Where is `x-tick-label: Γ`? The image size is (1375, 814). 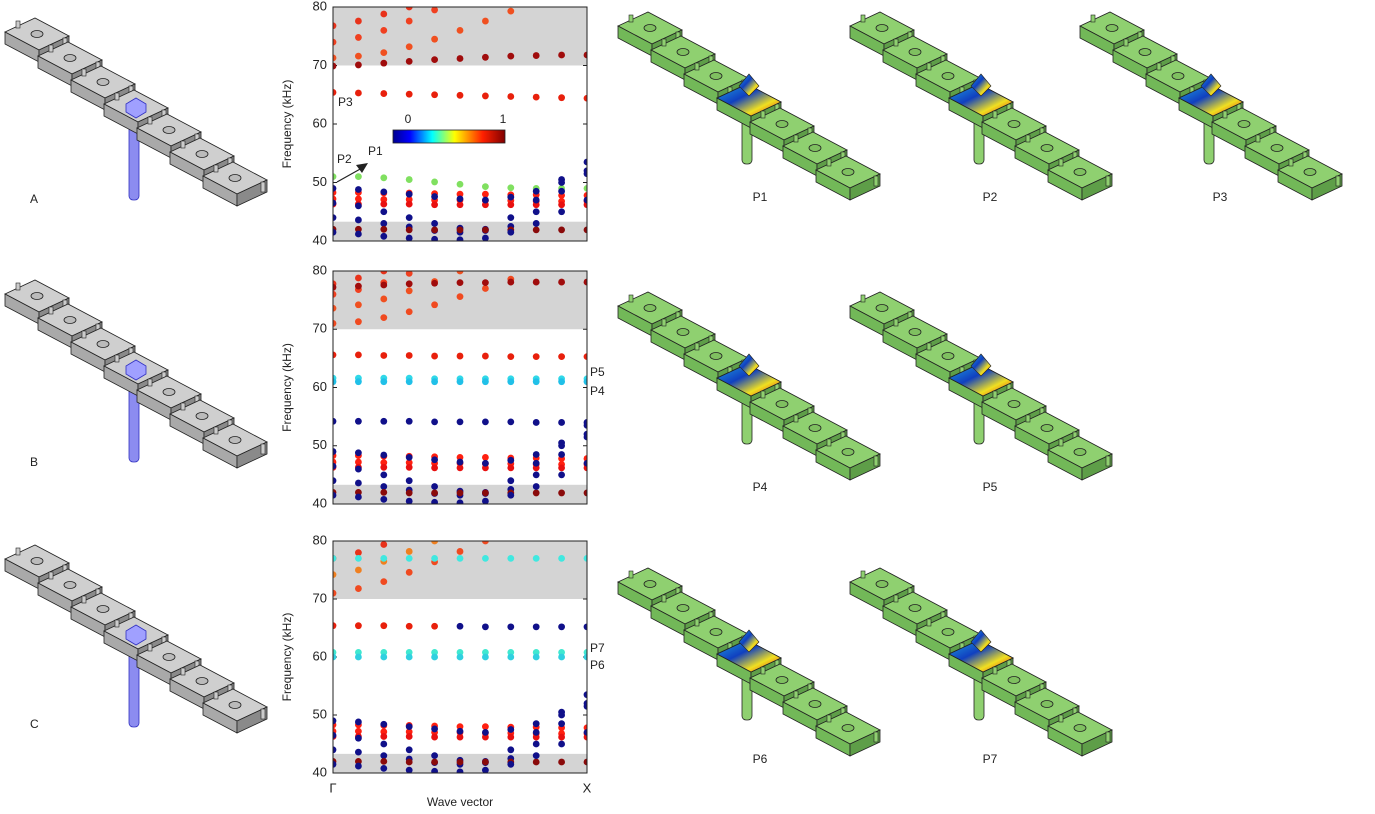 x-tick-label: Γ is located at coordinates (332, 787).